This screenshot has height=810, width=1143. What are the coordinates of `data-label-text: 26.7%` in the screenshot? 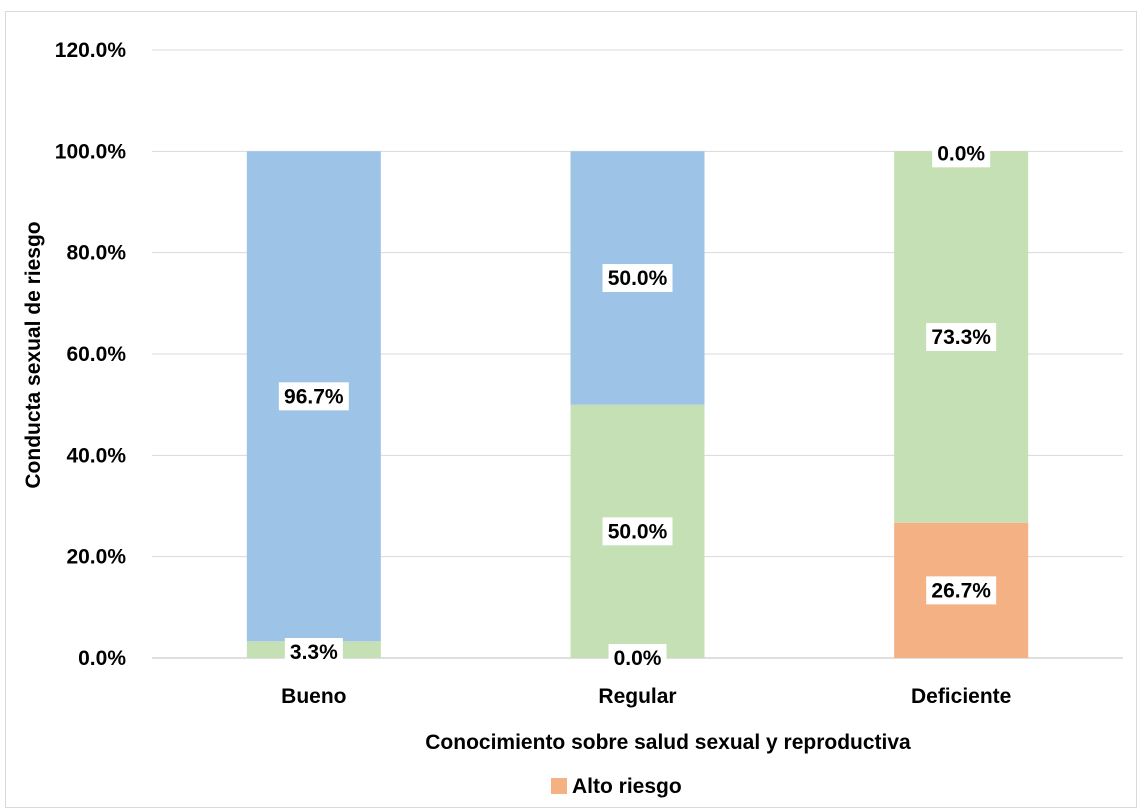 It's located at (961, 590).